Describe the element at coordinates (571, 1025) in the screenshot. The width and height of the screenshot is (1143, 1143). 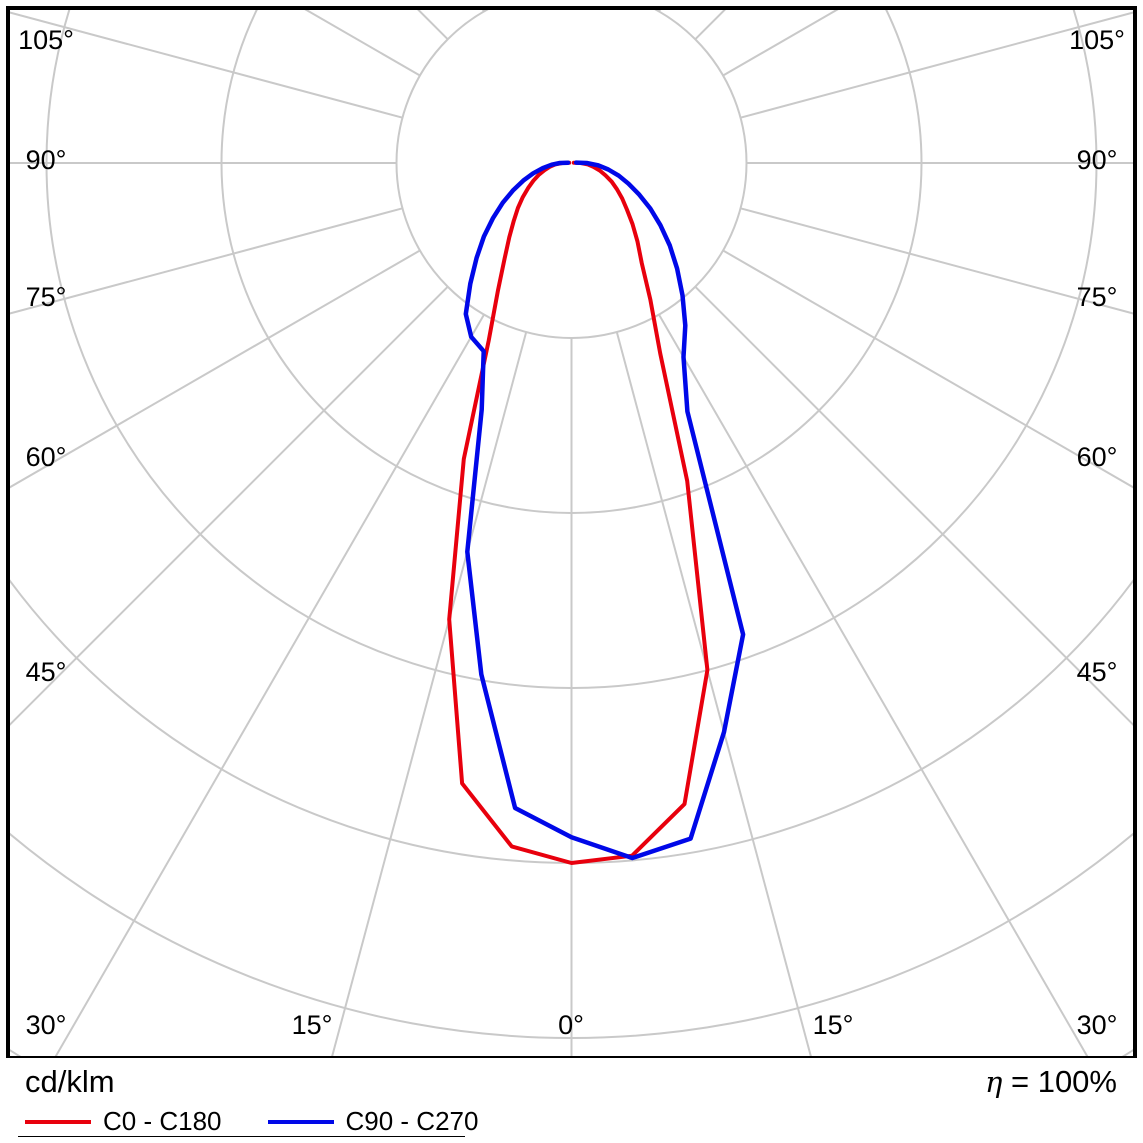
I see `angle-tick-label: 0°` at that location.